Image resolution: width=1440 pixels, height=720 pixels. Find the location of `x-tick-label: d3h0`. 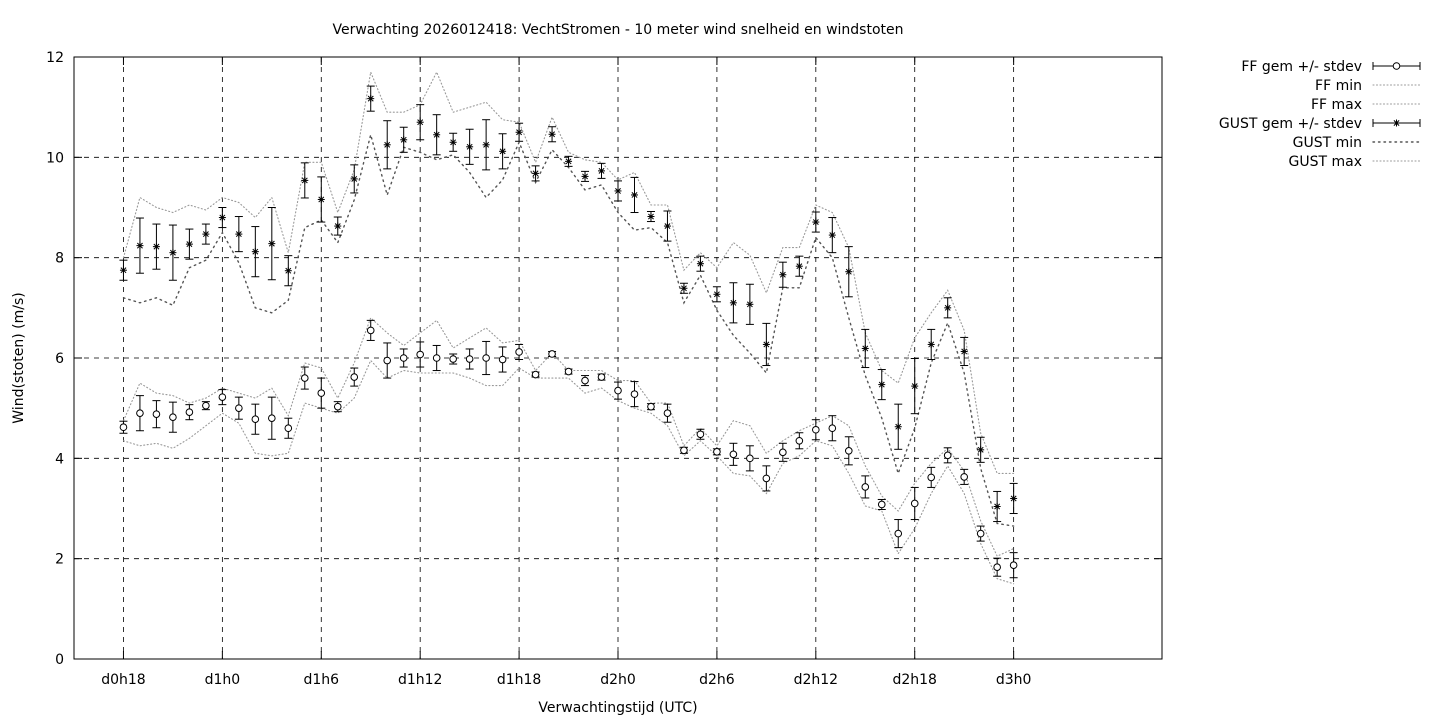

x-tick-label: d3h0 is located at coordinates (1014, 680).